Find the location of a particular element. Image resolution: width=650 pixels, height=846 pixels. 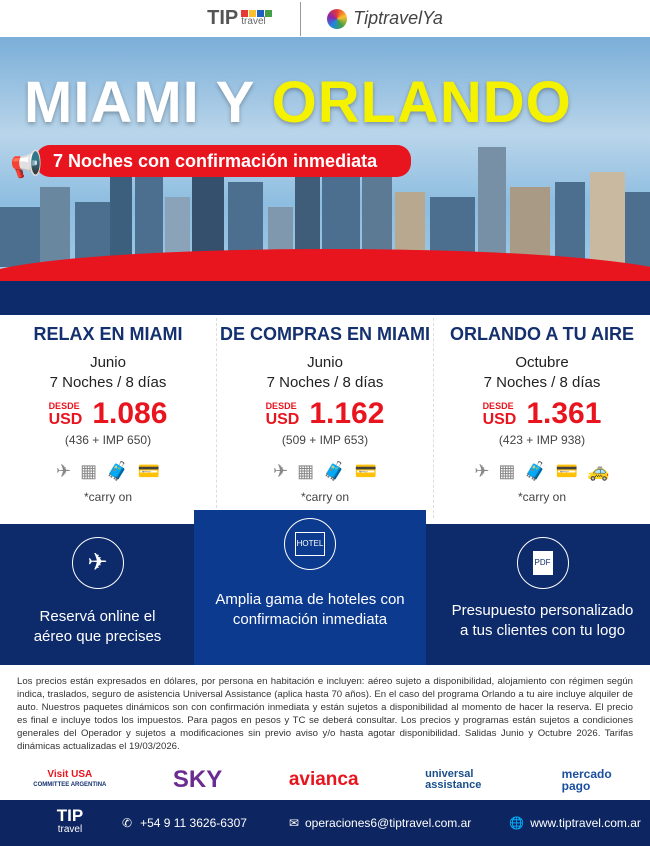

tiptravelya-logo: TiptravelYa is located at coordinates (385, 18).